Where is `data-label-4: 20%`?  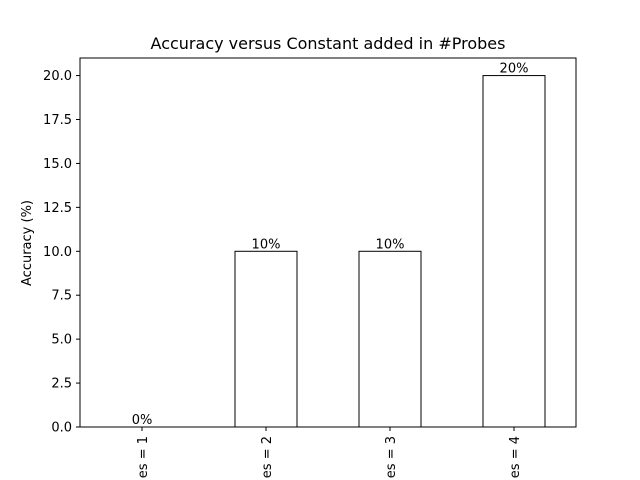 data-label-4: 20% is located at coordinates (514, 69).